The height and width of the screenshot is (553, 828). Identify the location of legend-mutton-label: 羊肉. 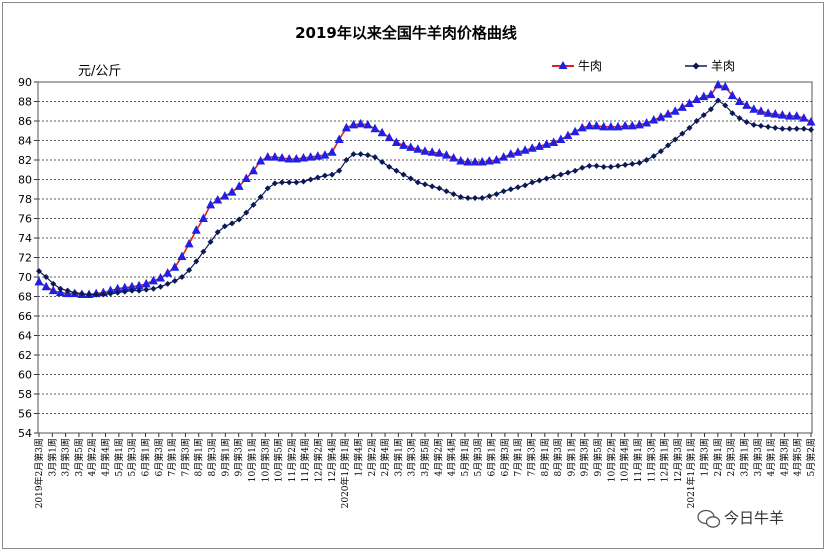
(723, 65).